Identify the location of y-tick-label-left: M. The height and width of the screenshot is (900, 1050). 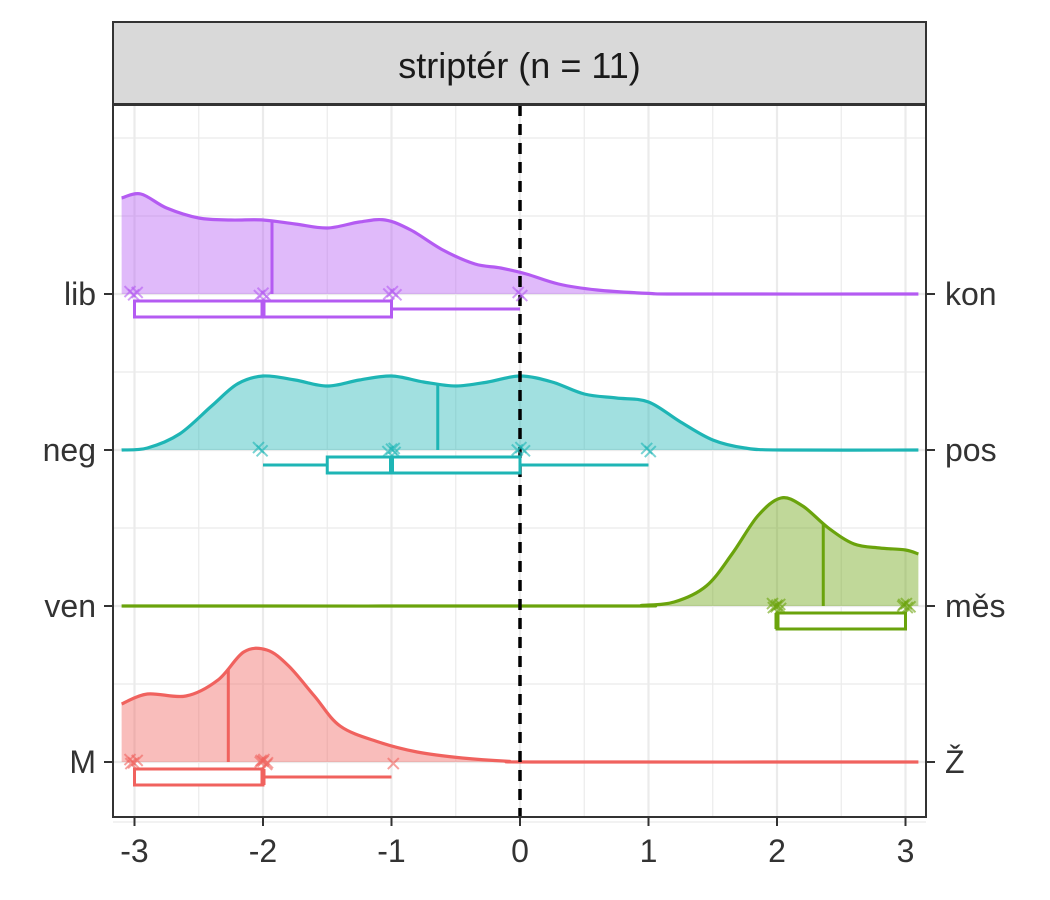
(82, 762).